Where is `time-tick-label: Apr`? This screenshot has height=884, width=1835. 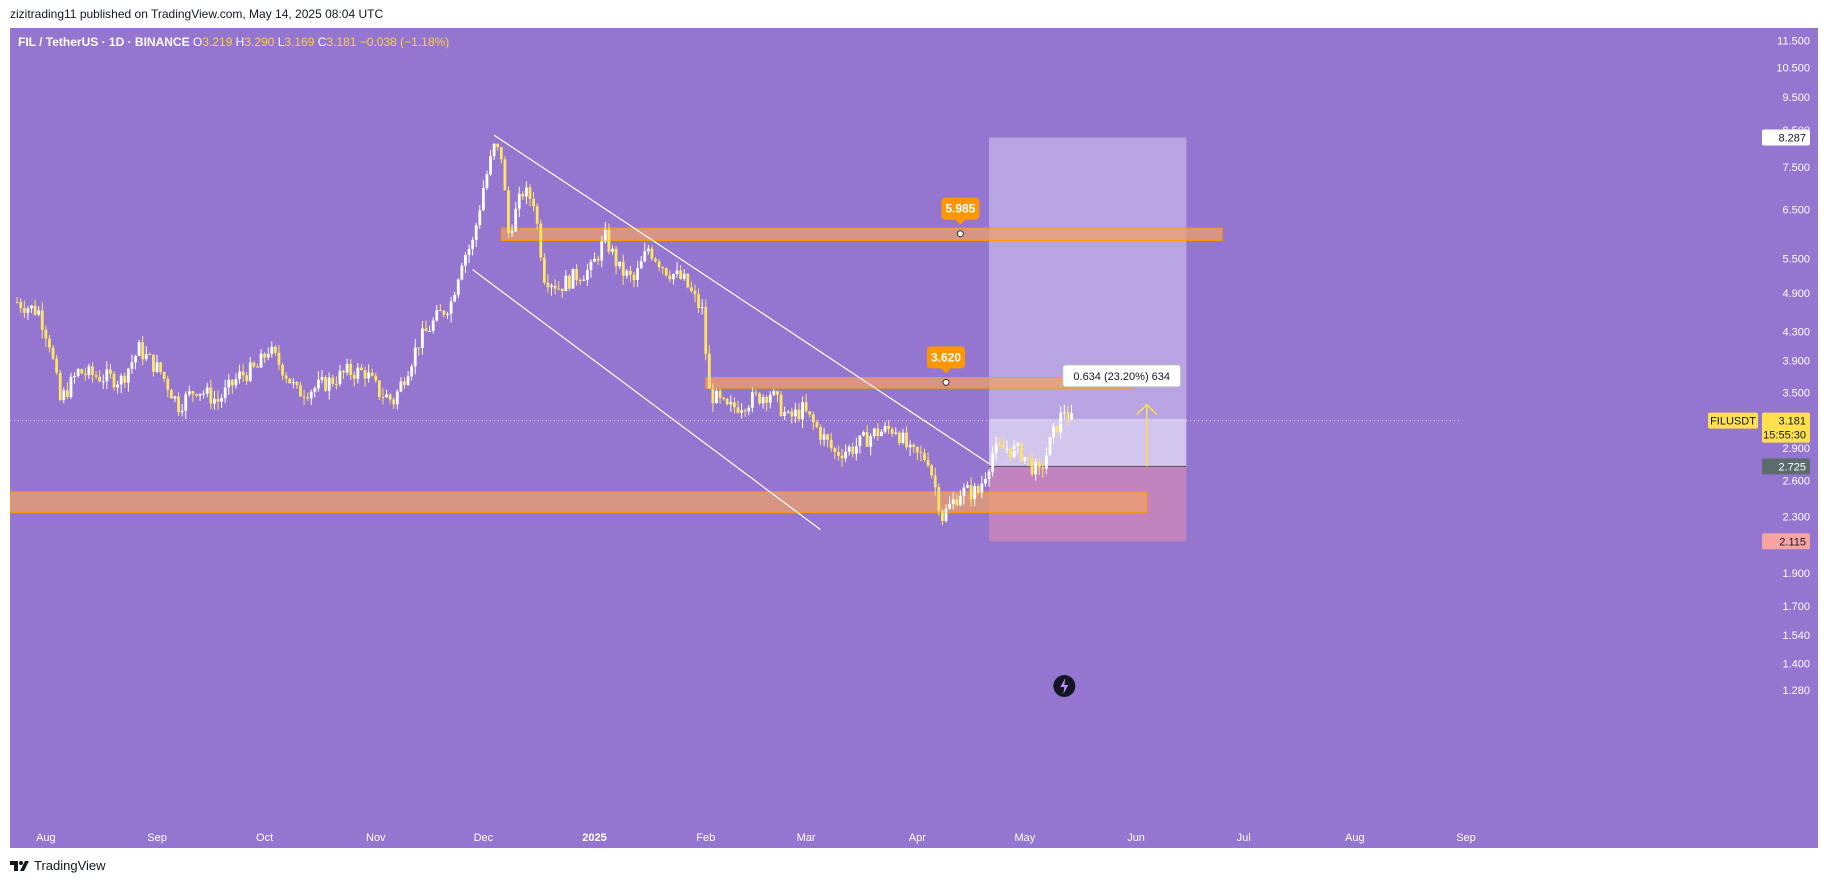
time-tick-label: Apr is located at coordinates (917, 838).